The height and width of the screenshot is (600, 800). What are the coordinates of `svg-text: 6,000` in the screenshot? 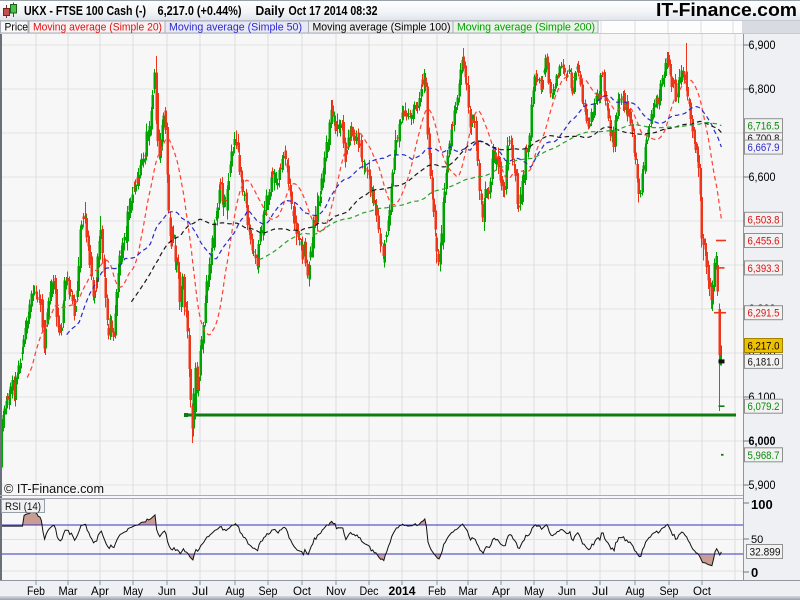 It's located at (762, 442).